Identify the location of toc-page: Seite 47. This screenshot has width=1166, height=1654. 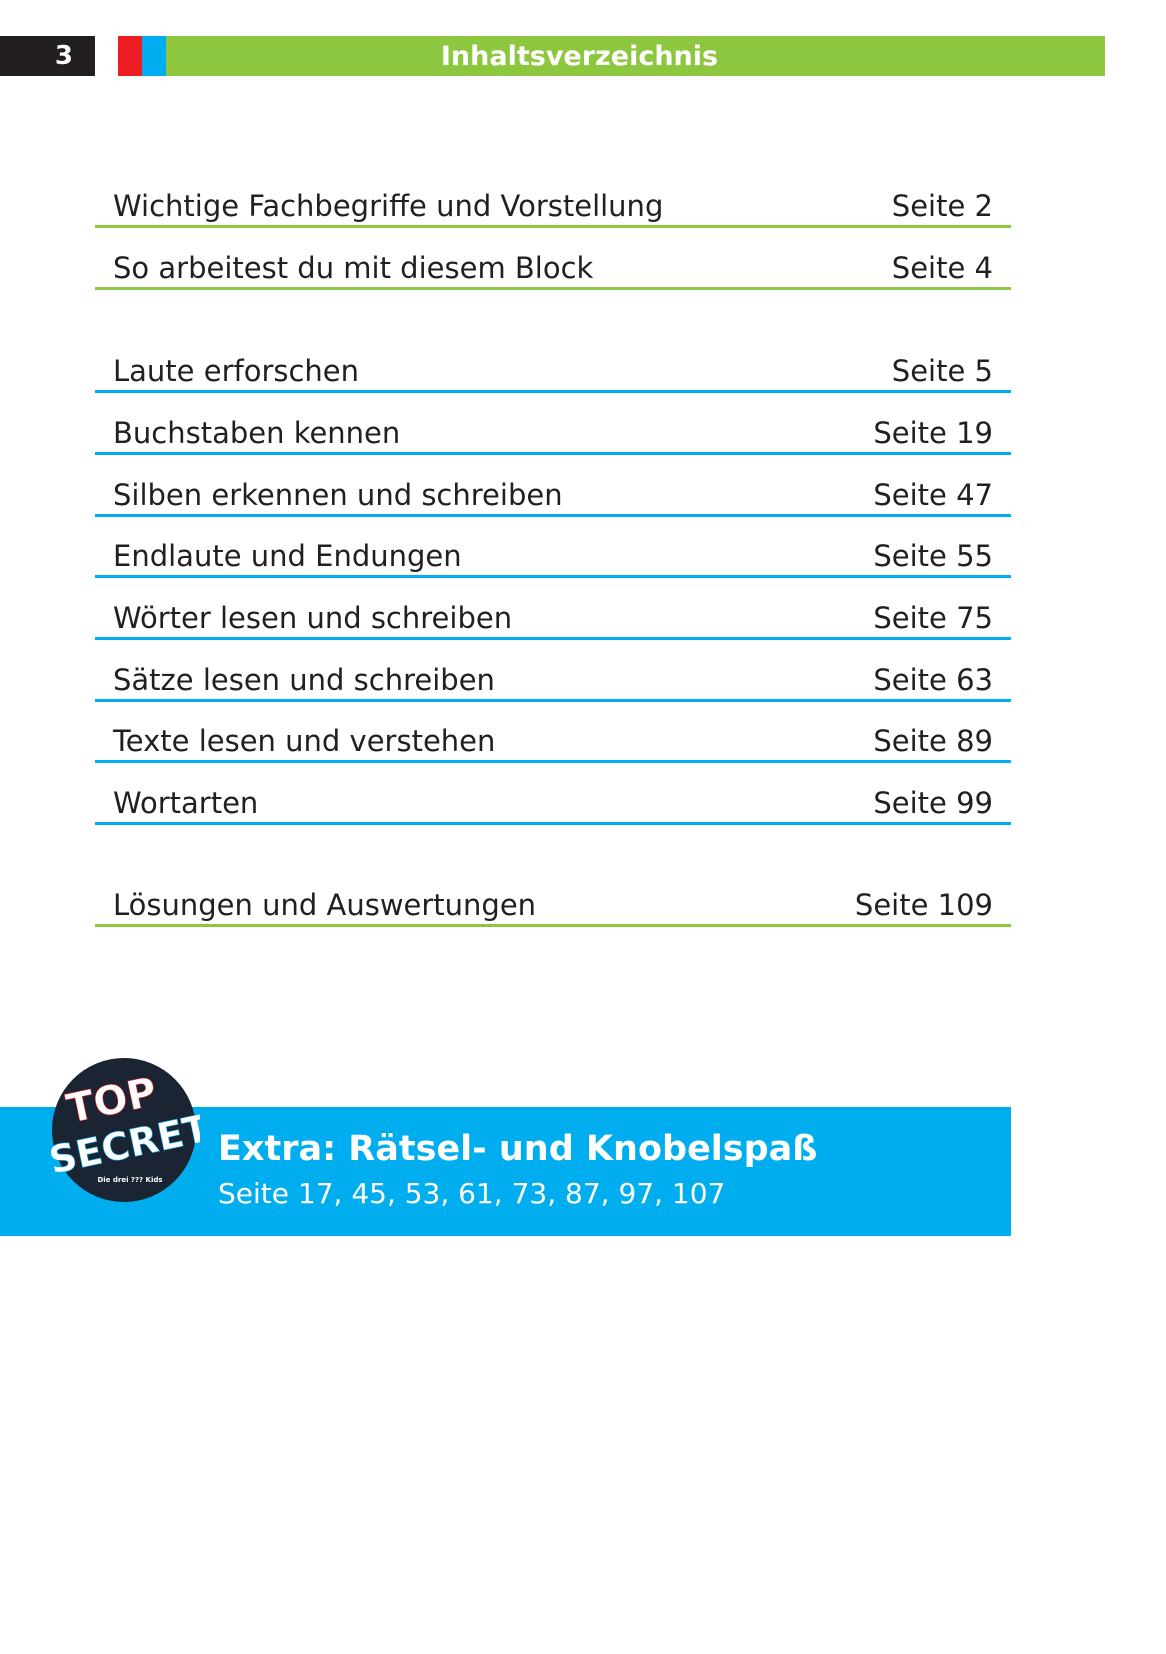
(933, 495).